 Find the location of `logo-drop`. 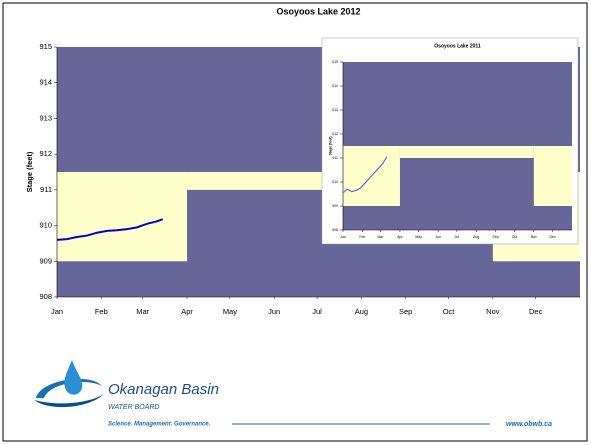

logo-drop is located at coordinates (73, 377).